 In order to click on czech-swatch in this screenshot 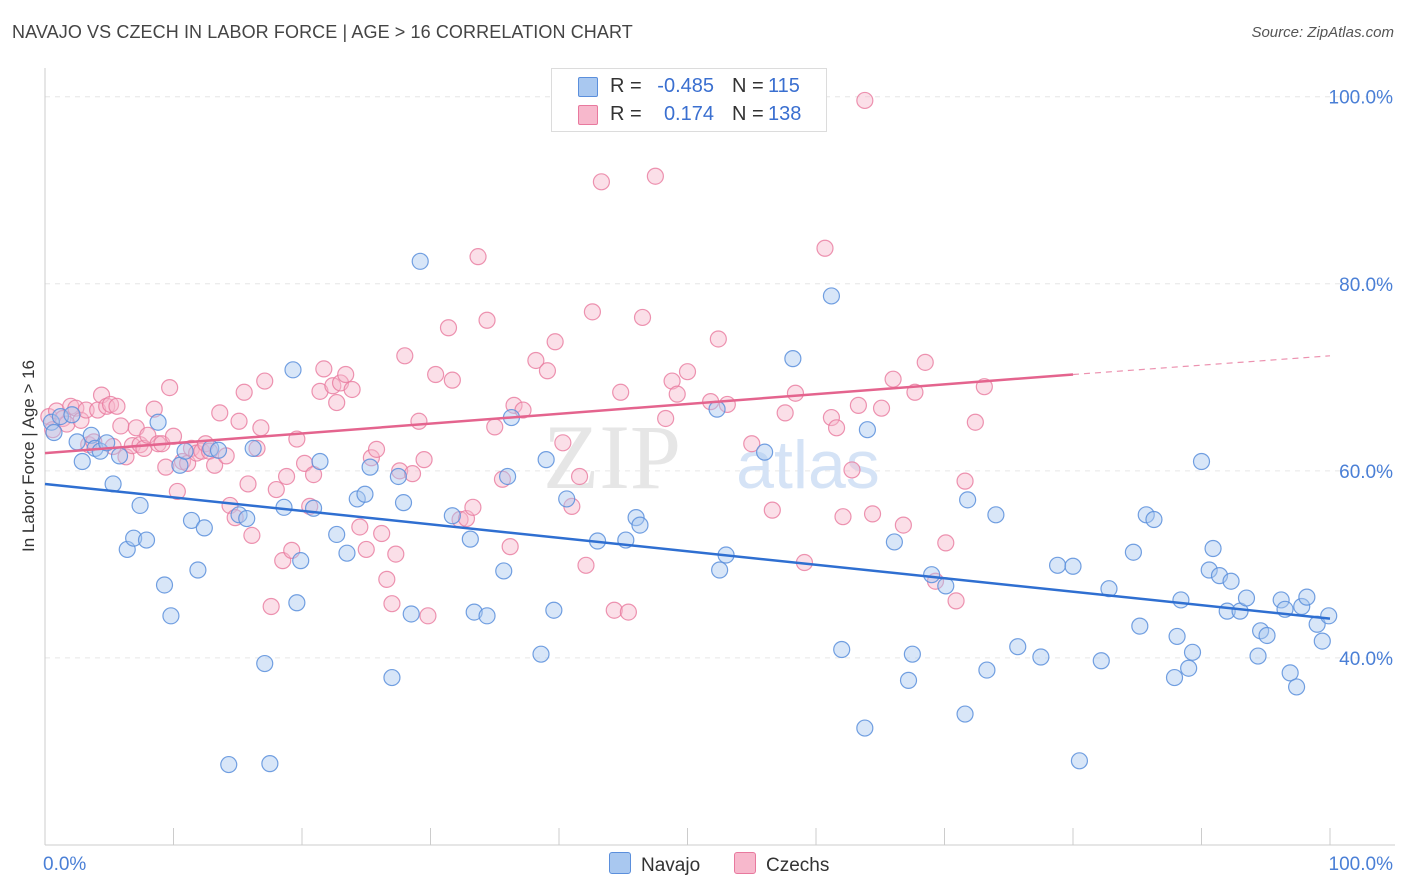, I will do `click(588, 115)`.